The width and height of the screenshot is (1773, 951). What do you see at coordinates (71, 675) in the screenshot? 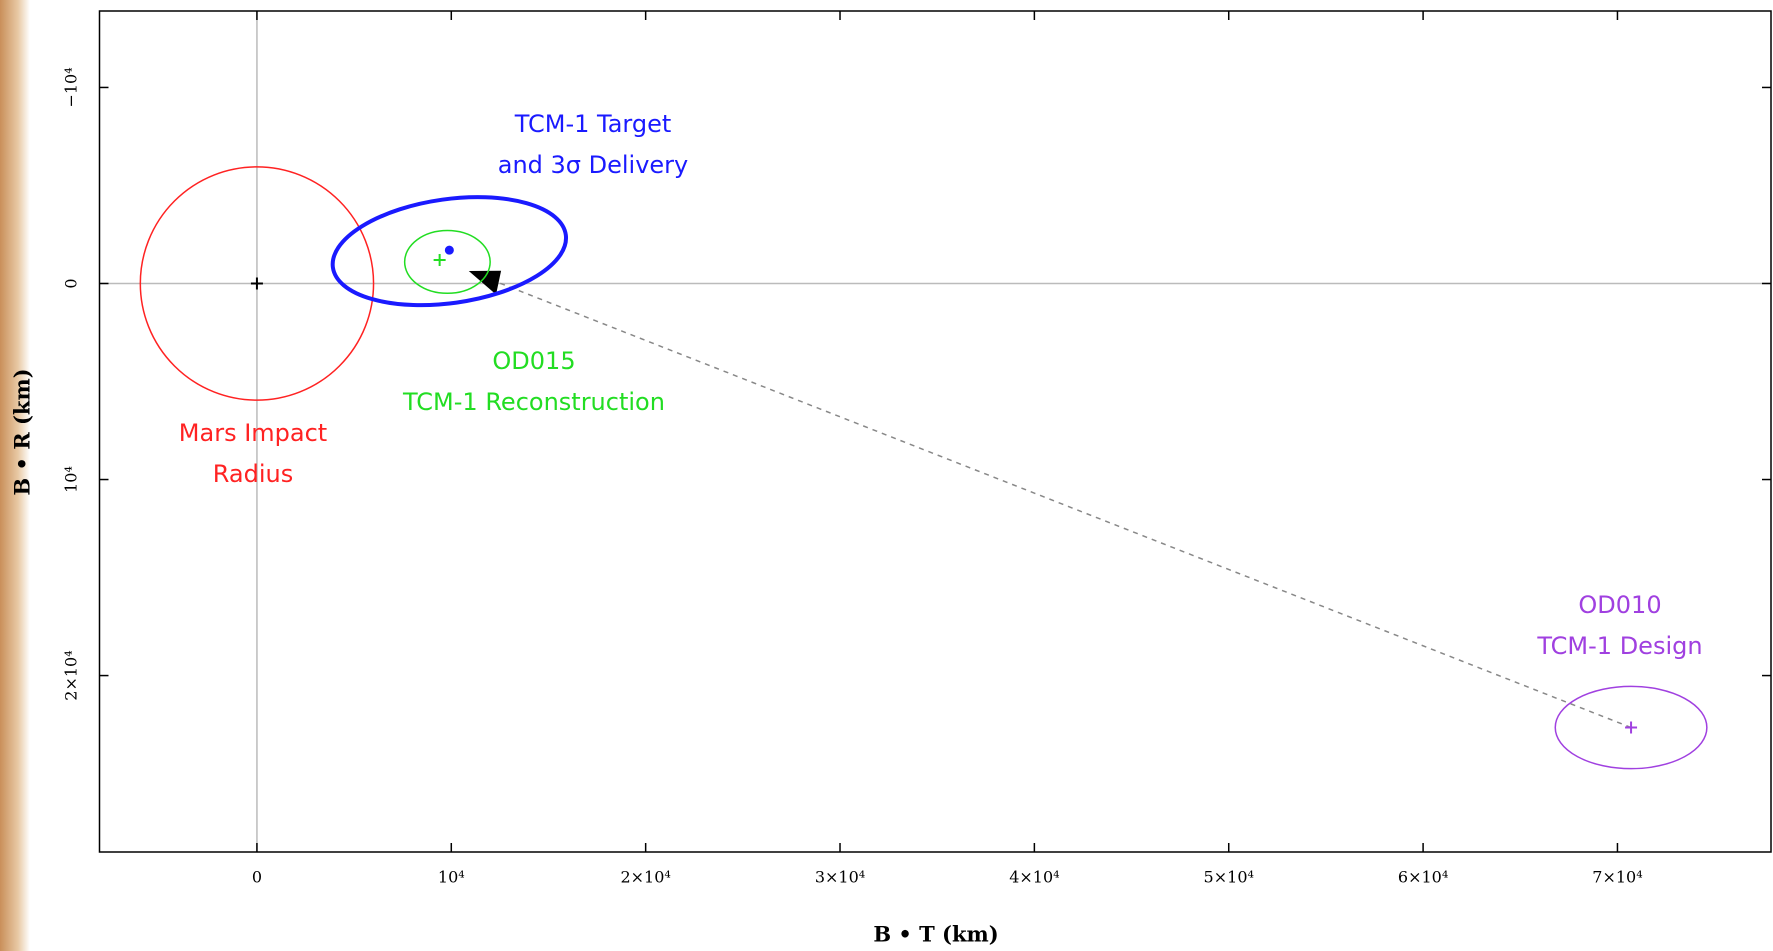
I see `y-tick-label: 2×10⁴` at bounding box center [71, 675].